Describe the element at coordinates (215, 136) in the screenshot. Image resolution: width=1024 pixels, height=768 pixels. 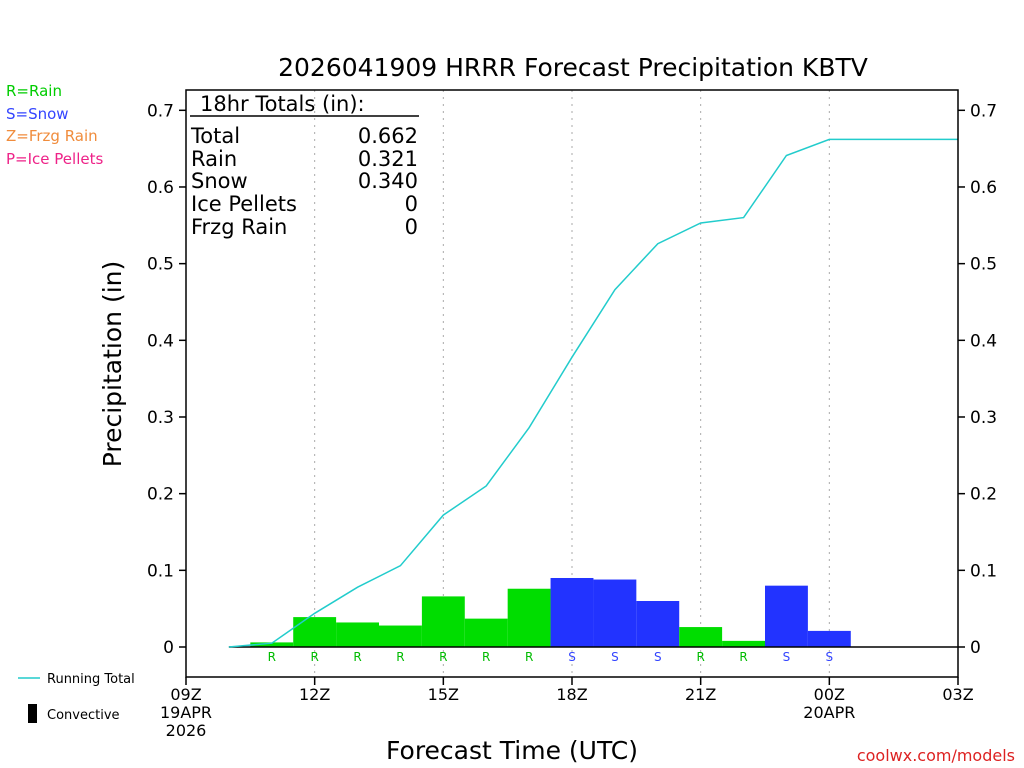
I see `totals-label-total: Total` at that location.